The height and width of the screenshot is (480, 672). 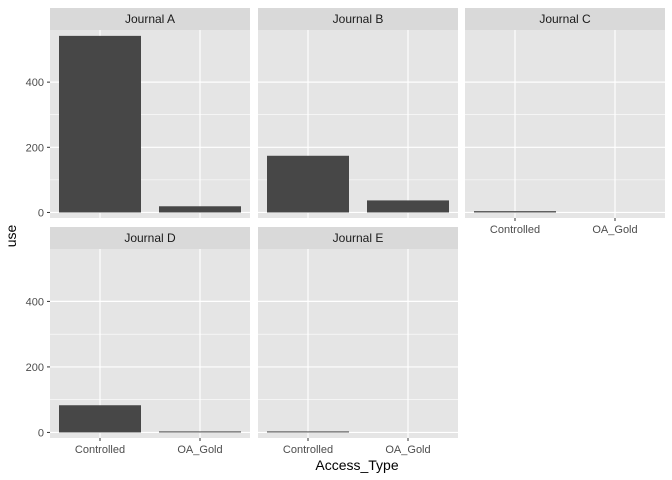 What do you see at coordinates (408, 206) in the screenshot?
I see `bar-journal-b-oa-gold` at bounding box center [408, 206].